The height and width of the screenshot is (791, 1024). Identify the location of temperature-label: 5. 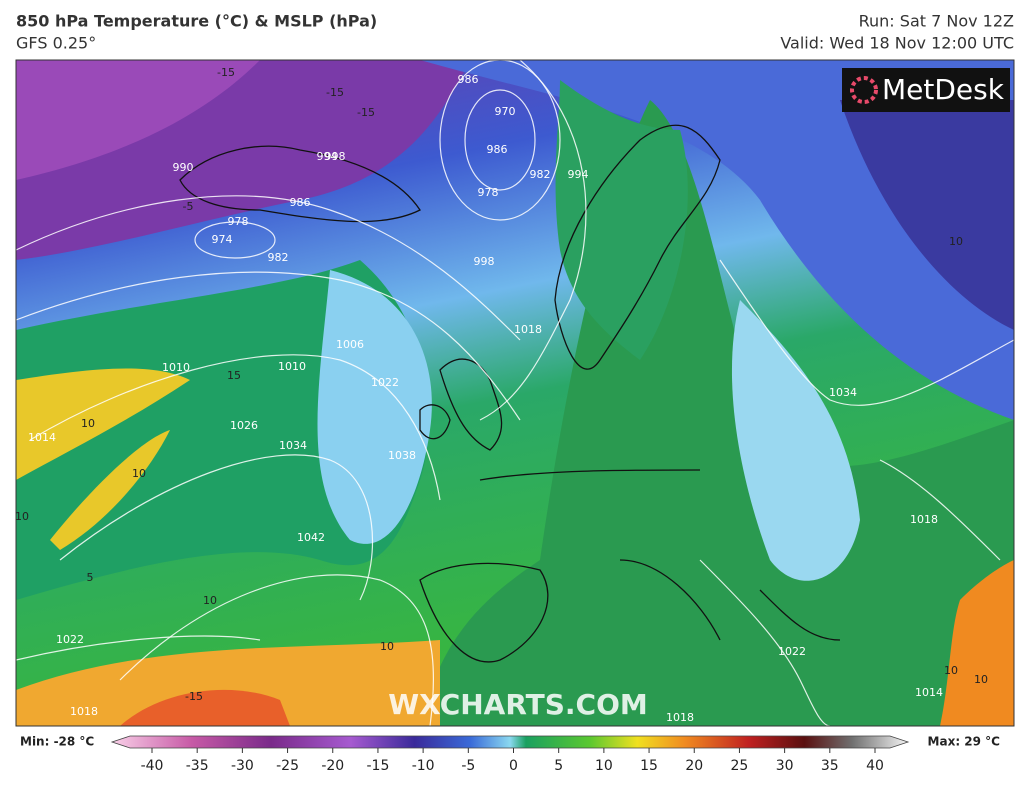
(90, 577).